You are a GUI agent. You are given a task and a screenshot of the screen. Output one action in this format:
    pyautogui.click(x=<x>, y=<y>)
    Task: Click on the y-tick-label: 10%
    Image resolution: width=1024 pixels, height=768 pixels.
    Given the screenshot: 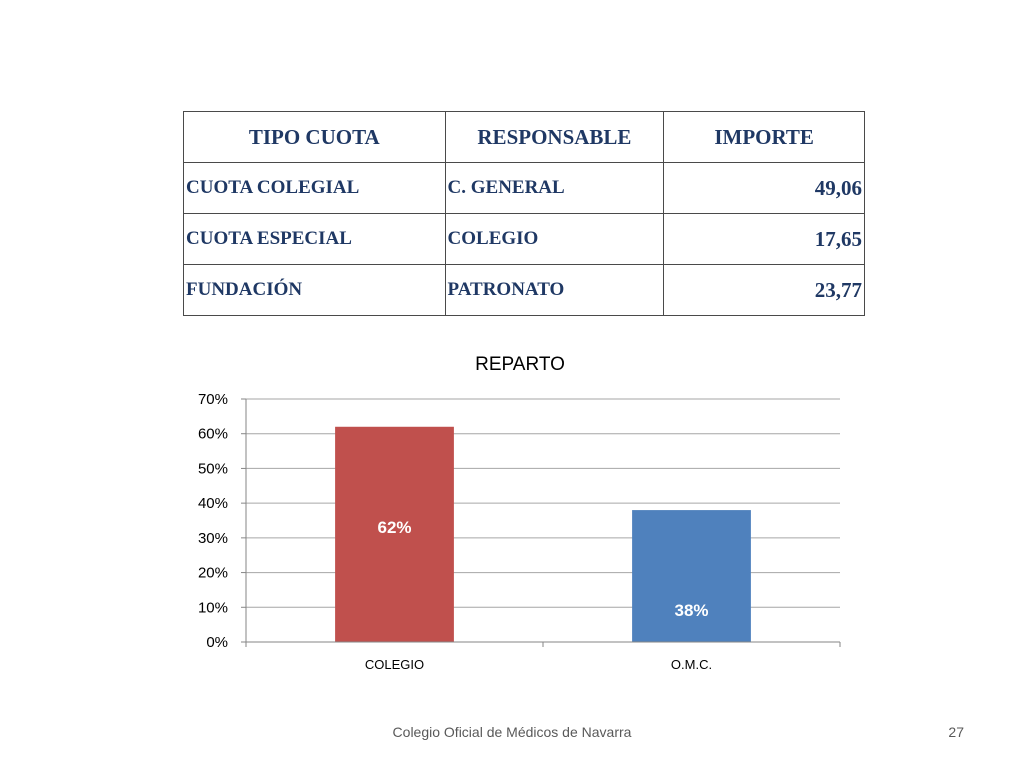 What is the action you would take?
    pyautogui.click(x=213, y=607)
    